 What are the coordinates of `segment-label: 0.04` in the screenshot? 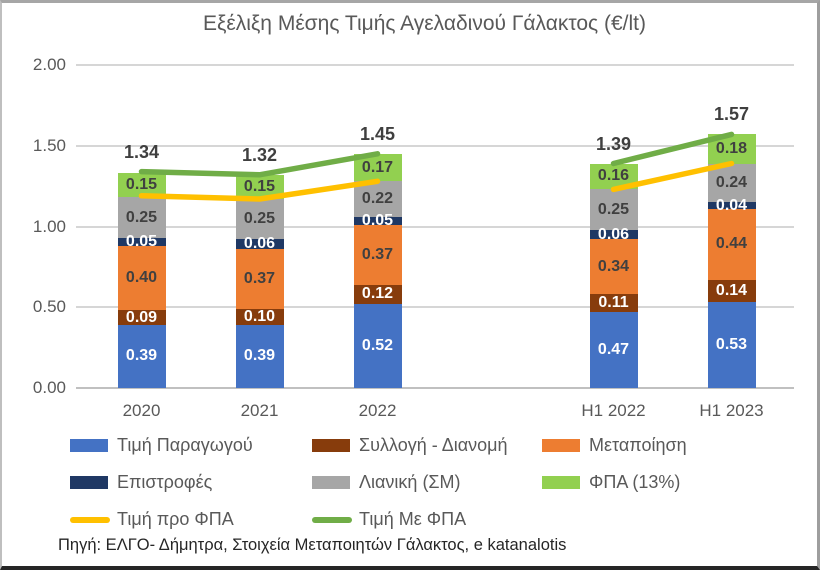 It's located at (731, 205).